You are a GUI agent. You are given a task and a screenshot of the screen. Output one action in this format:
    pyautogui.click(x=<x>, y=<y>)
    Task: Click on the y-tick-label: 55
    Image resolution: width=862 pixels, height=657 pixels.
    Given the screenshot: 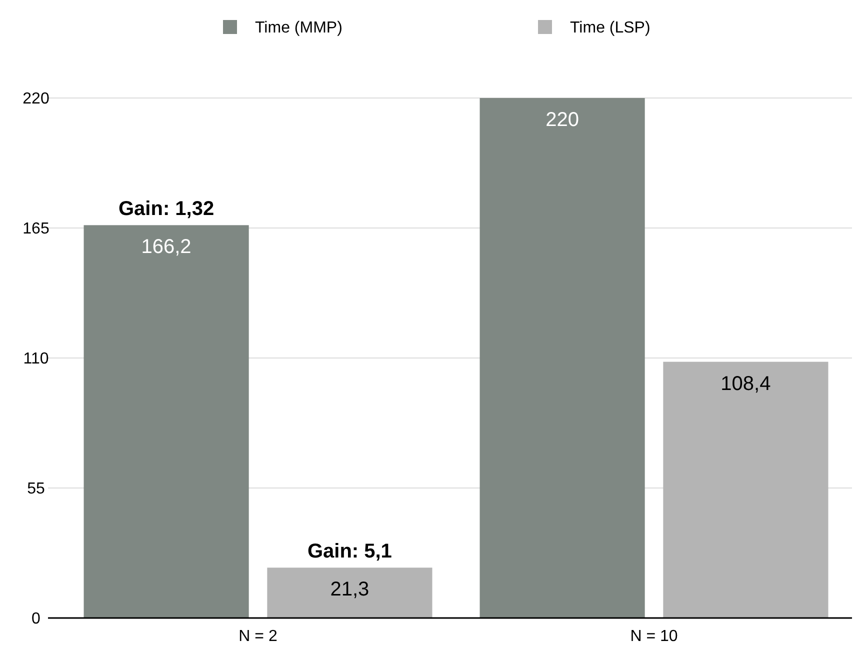 What is the action you would take?
    pyautogui.click(x=36, y=489)
    